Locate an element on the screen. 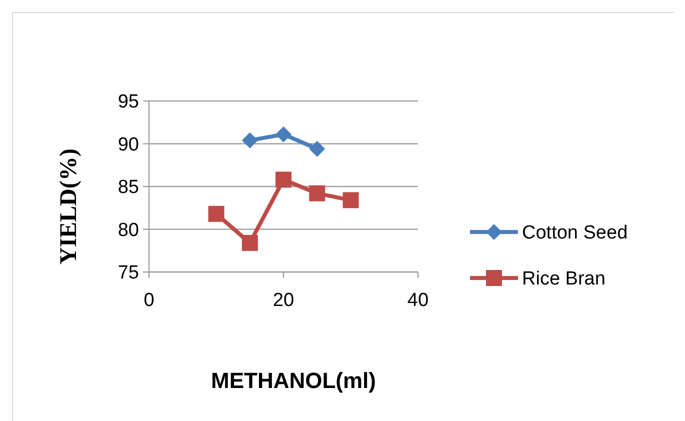 This screenshot has width=685, height=421. y-tick-label: 75 is located at coordinates (128, 273).